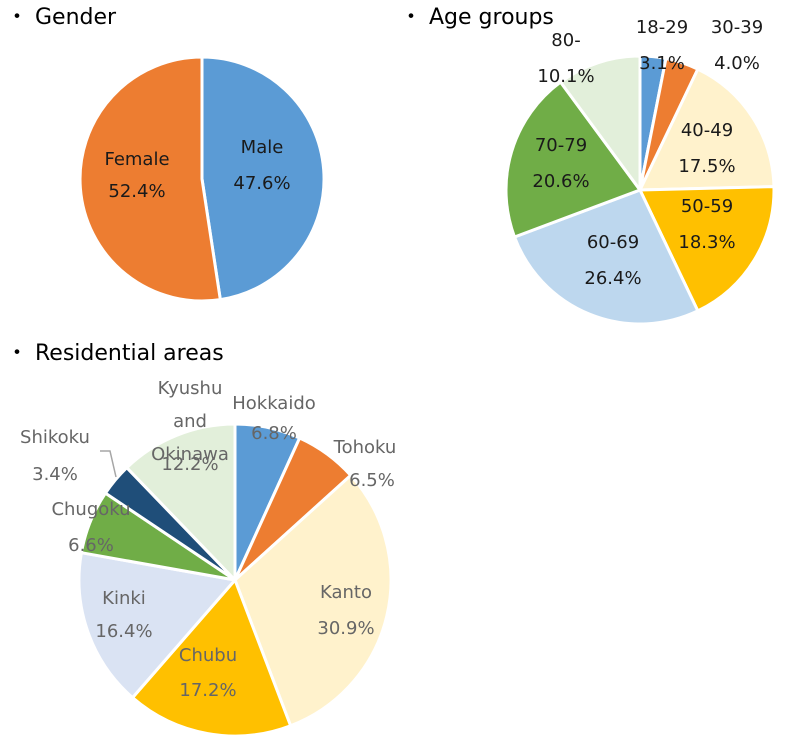 This screenshot has height=752, width=800. I want to click on slice-value-shikoku: 3.4%, so click(55, 474).